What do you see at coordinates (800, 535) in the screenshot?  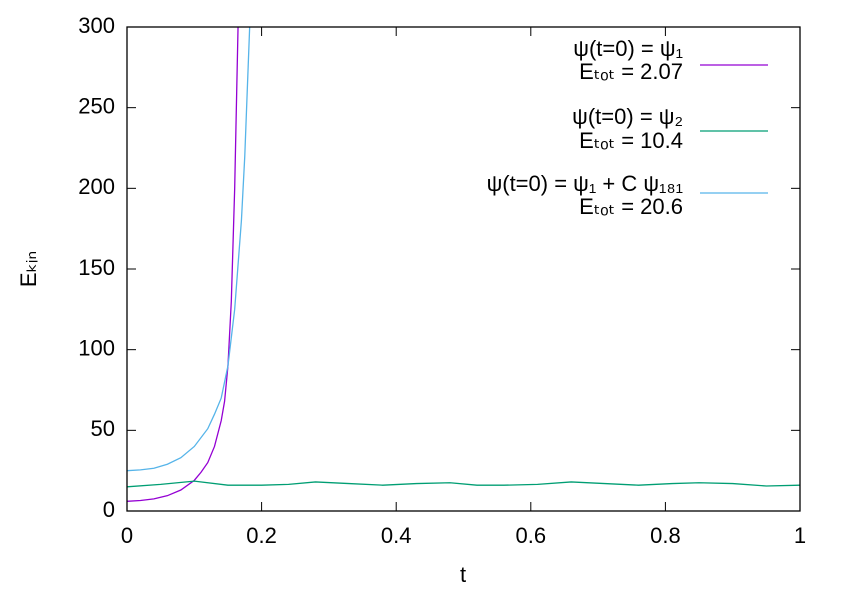 I see `x-tick-label: 1` at bounding box center [800, 535].